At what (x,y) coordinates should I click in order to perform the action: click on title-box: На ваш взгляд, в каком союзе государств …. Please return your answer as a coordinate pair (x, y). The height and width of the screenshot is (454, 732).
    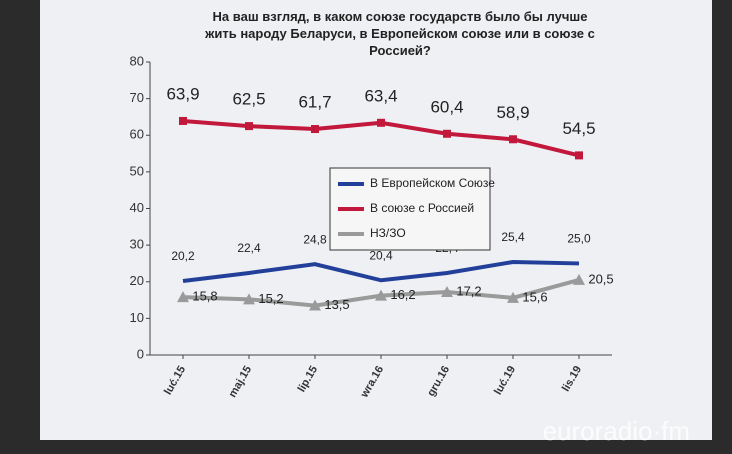
    Looking at the image, I should click on (400, 33).